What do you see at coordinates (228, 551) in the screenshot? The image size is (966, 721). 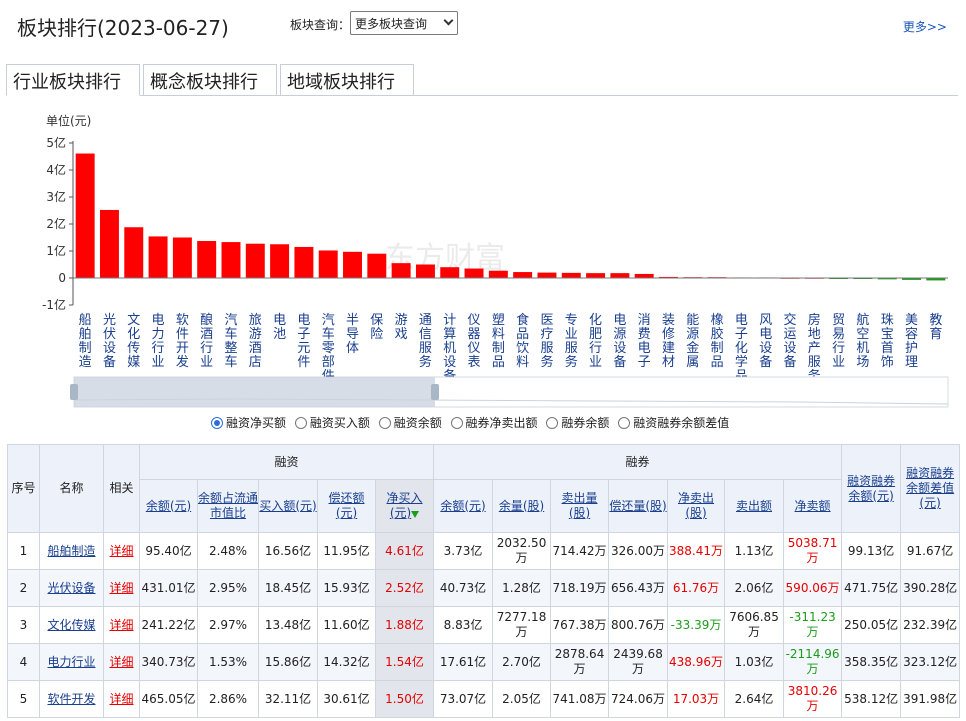 I see `cell-margin-ratio: 2.48%` at bounding box center [228, 551].